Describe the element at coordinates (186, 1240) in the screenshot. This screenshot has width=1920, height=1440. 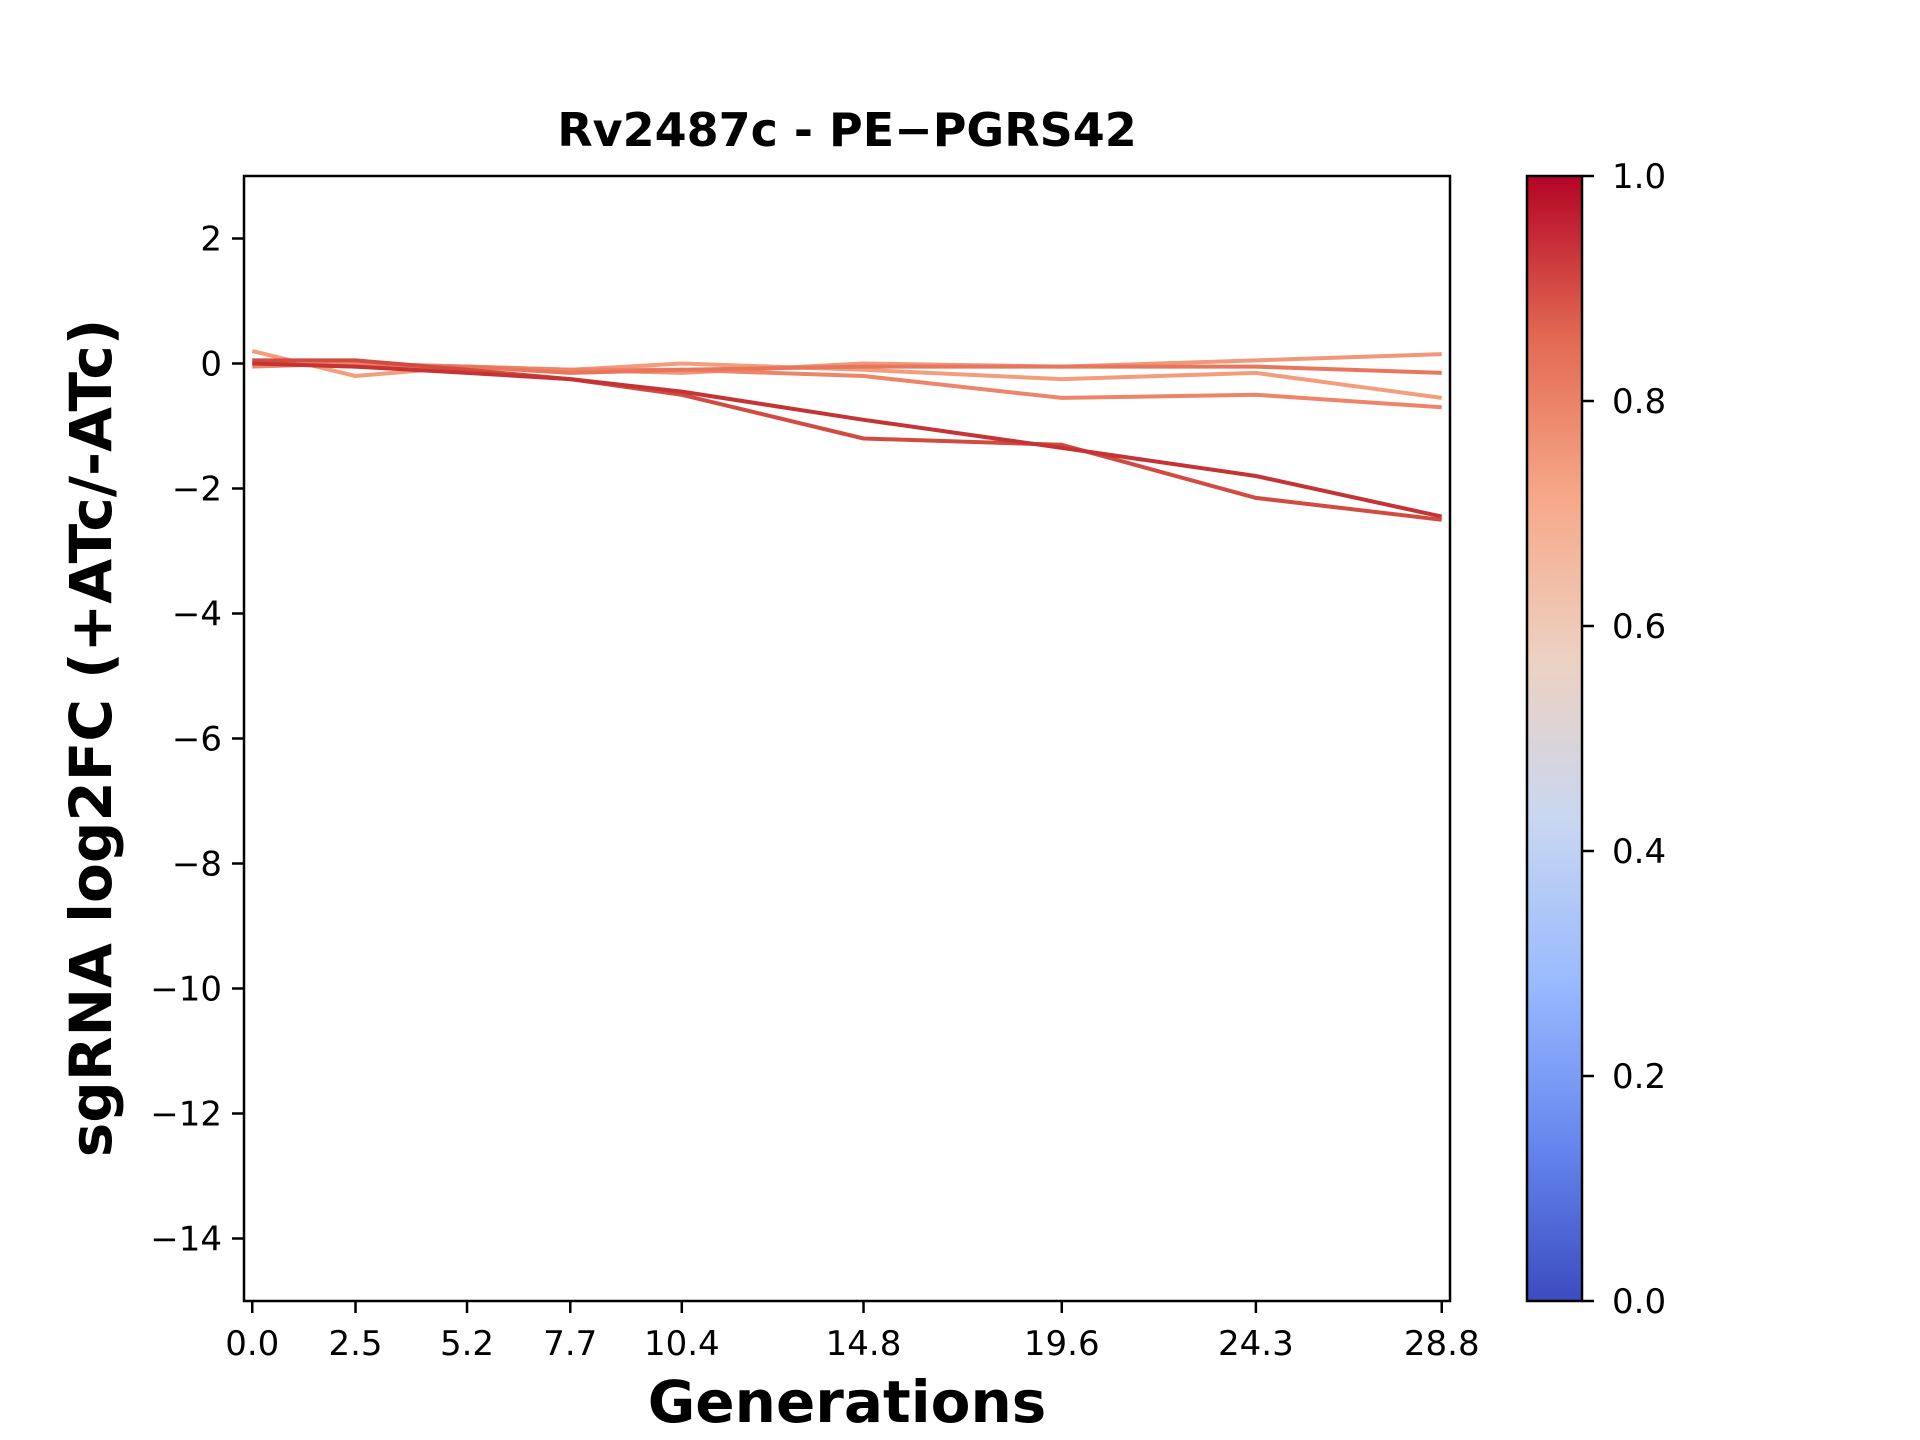
I see `y-tick-label: −14` at that location.